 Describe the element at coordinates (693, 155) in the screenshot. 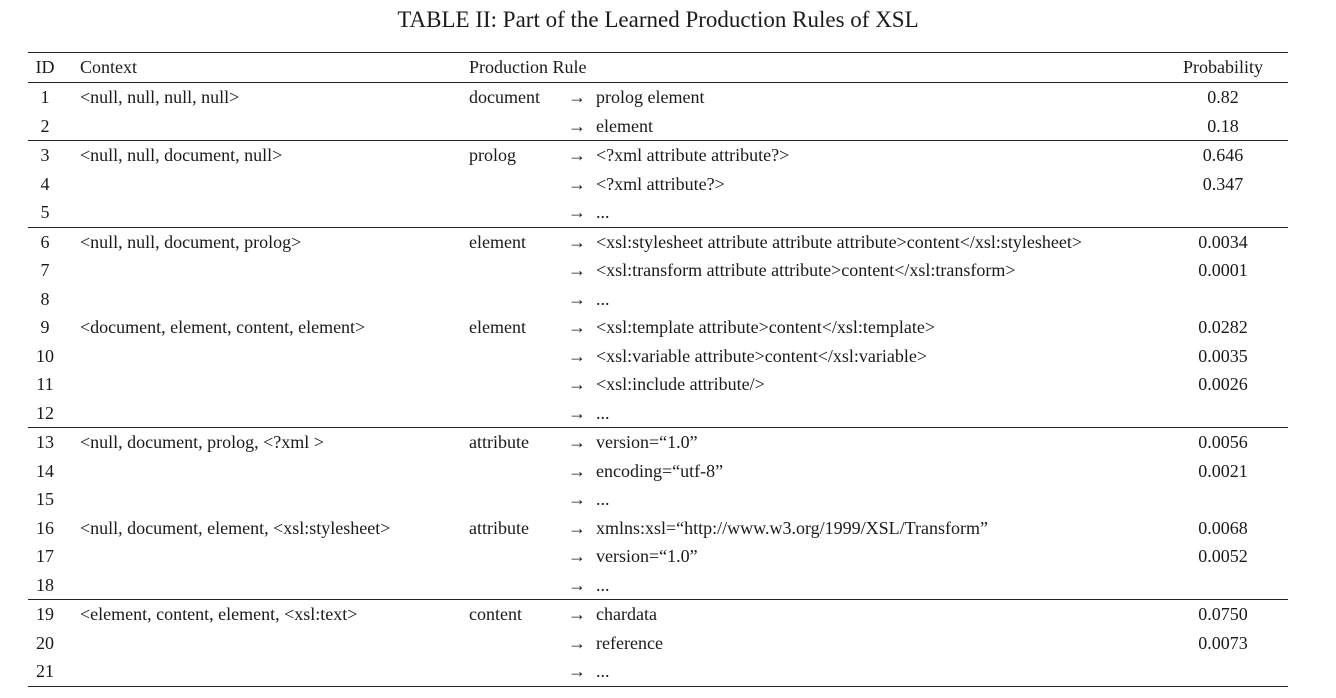

I see `row-rhs-text: <?xml attribute attribute?>` at that location.